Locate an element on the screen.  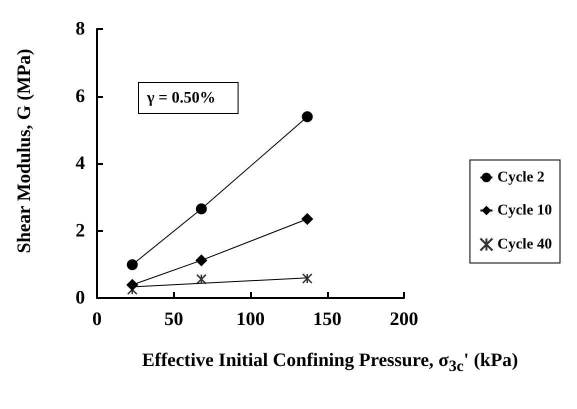
legend-label: Cycle 10 is located at coordinates (524, 210).